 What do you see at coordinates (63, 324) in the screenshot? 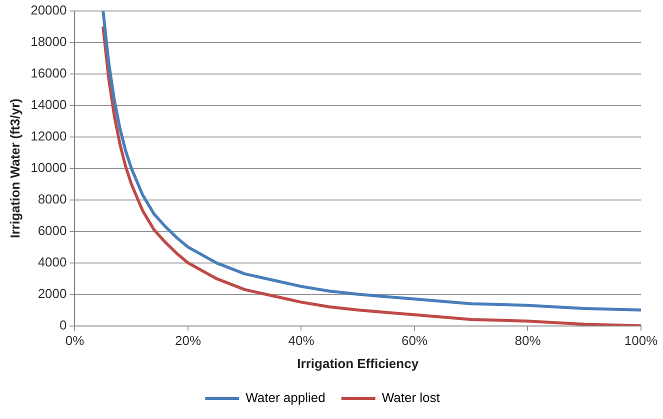
I see `y-tick-label: 0` at bounding box center [63, 324].